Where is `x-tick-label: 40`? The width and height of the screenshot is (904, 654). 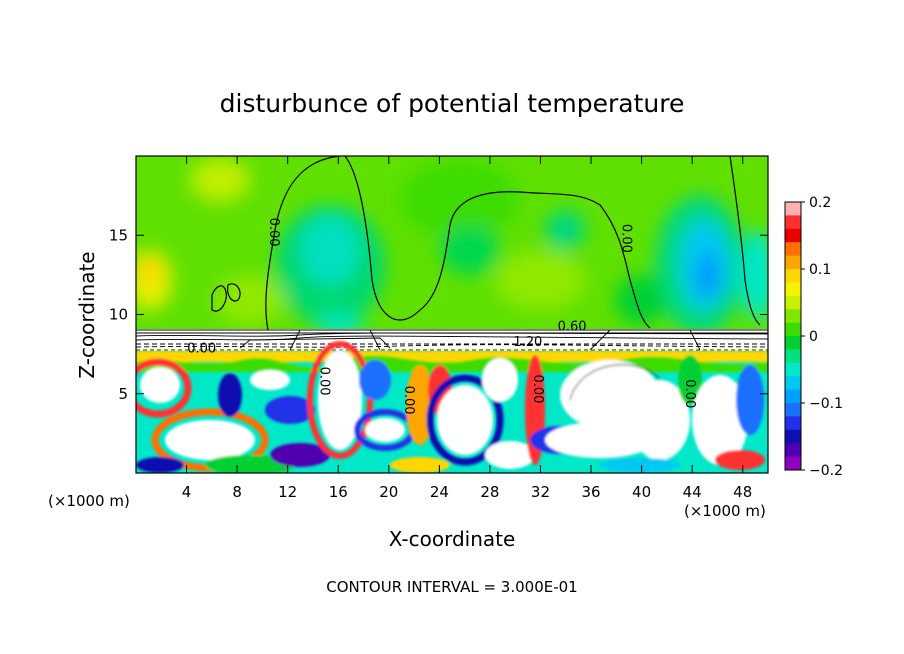
x-tick-label: 40 is located at coordinates (641, 492).